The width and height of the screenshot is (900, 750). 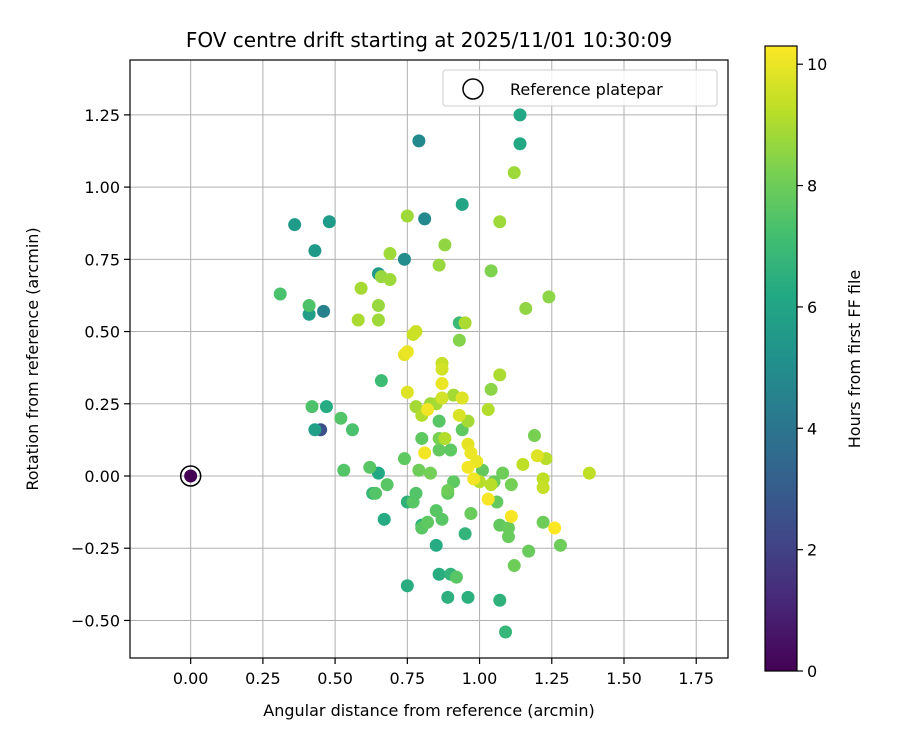 What do you see at coordinates (95, 620) in the screenshot?
I see `y-tick-label: −0.50` at bounding box center [95, 620].